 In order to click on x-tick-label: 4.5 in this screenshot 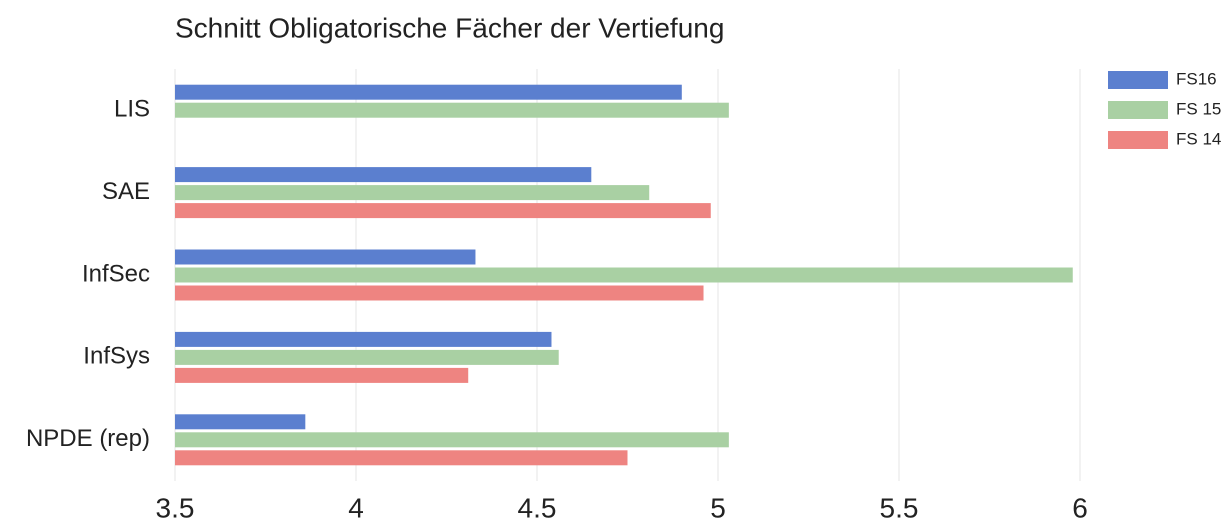, I will do `click(537, 507)`.